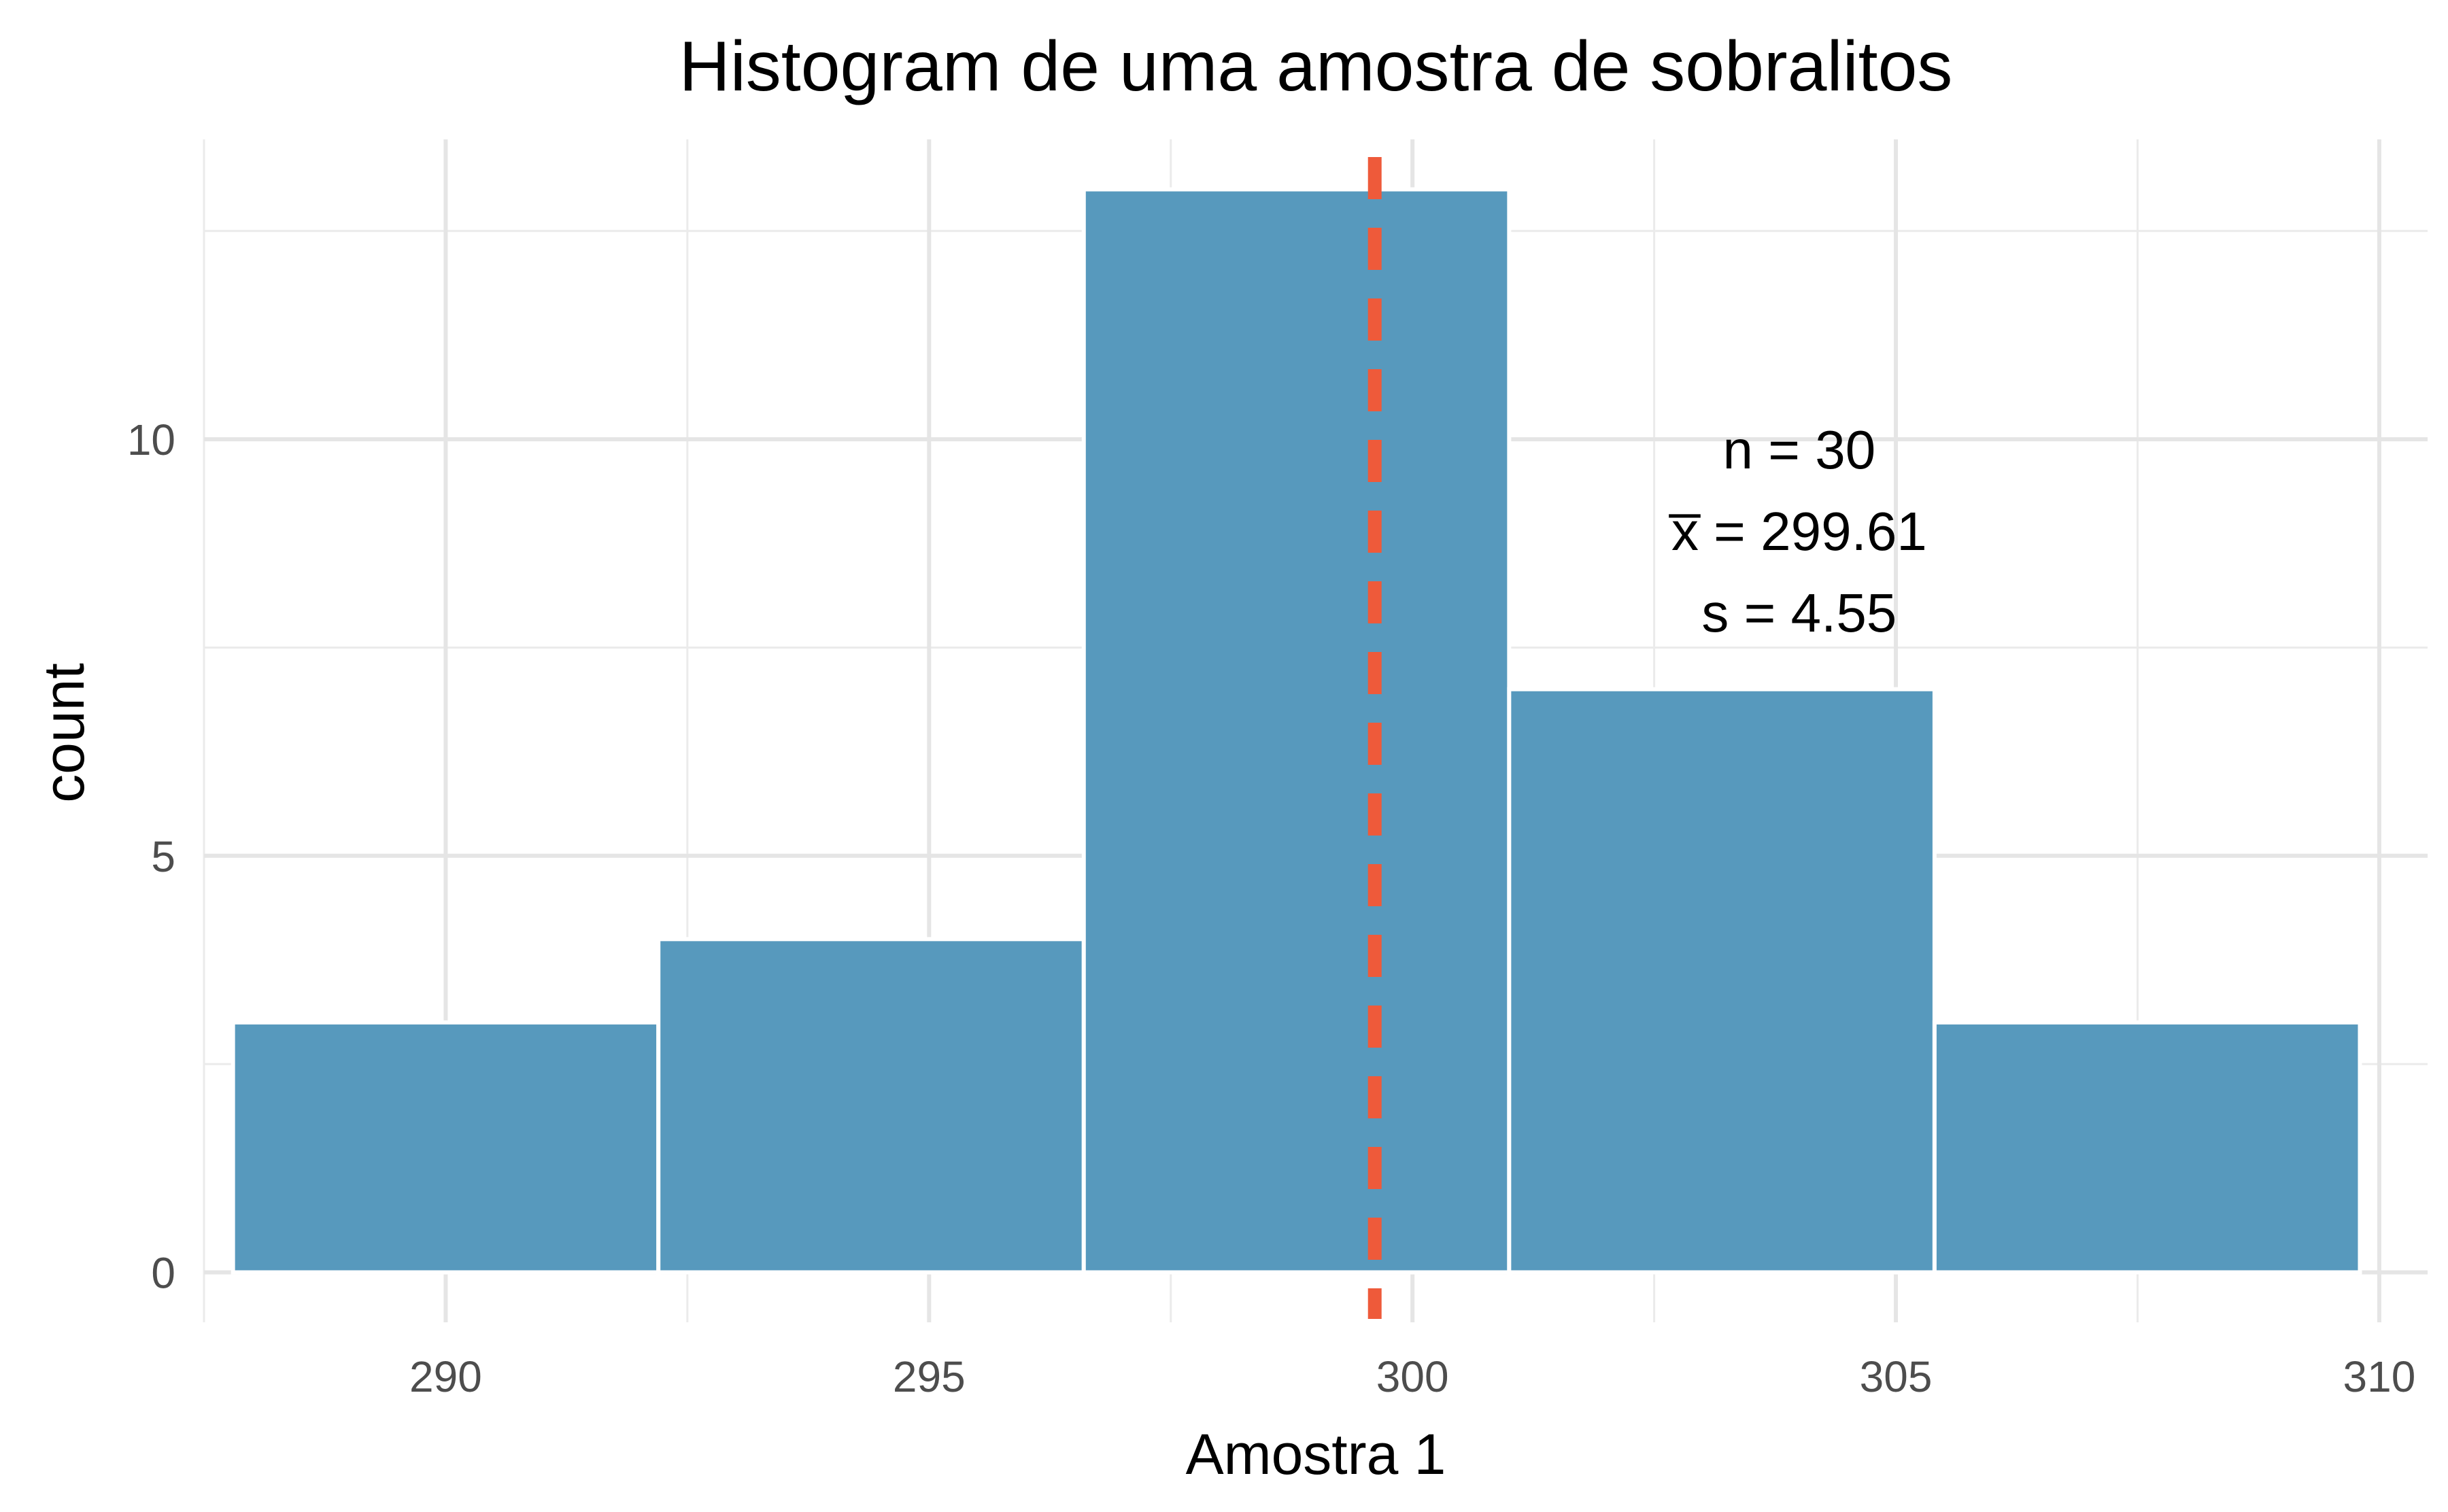 The width and height of the screenshot is (2448, 1512). I want to click on x-tick-label: 310, so click(2380, 1376).